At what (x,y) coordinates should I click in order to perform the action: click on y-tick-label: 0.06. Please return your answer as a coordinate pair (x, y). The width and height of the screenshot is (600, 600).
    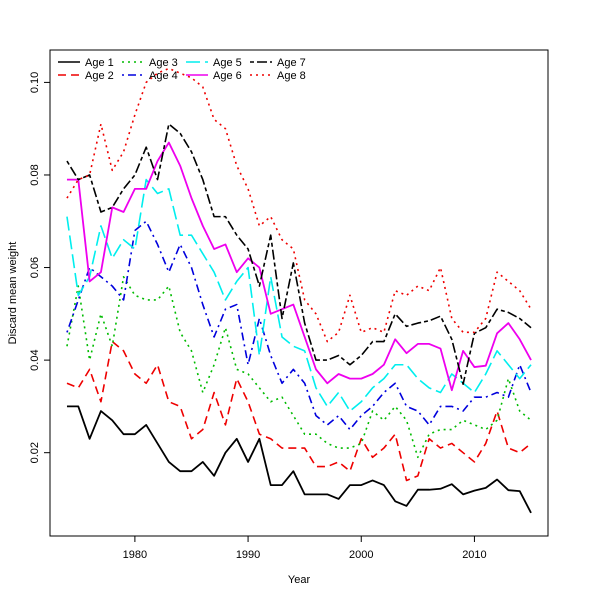
    Looking at the image, I should click on (35, 267).